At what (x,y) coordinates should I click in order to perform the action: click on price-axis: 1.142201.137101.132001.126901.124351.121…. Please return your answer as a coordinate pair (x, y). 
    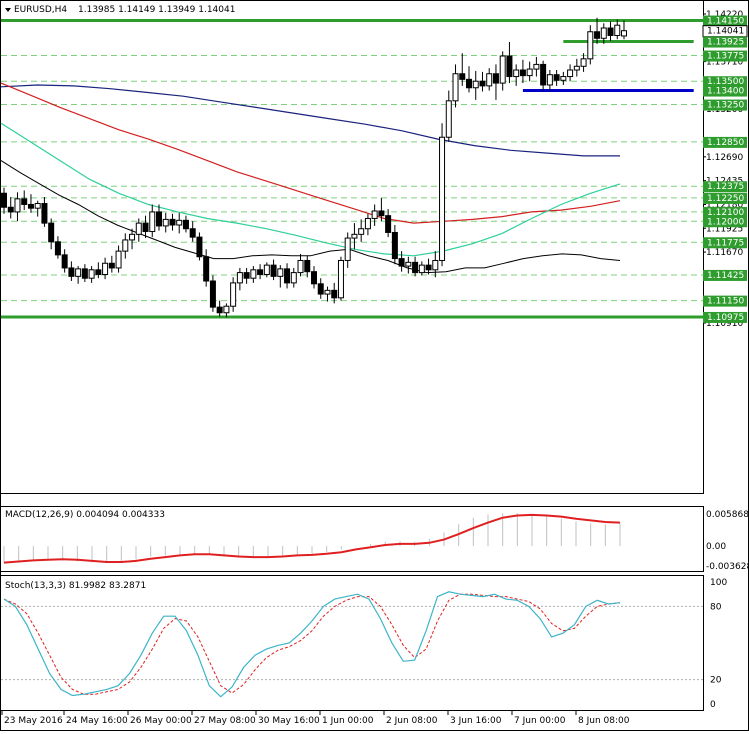
    Looking at the image, I should click on (725, 169).